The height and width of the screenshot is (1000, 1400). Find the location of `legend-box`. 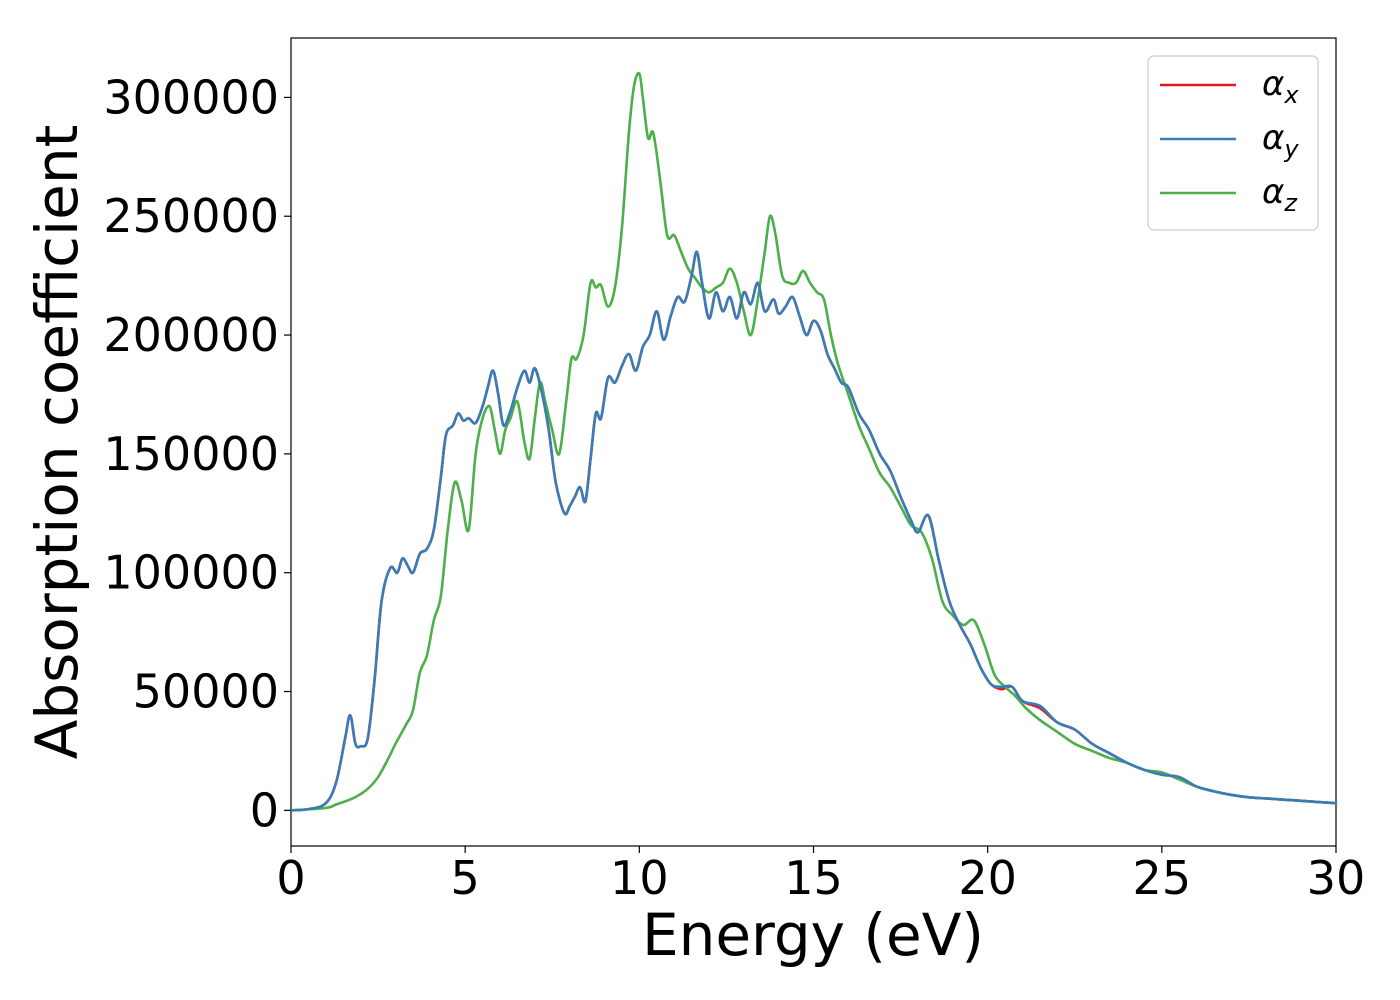

legend-box is located at coordinates (1233, 143).